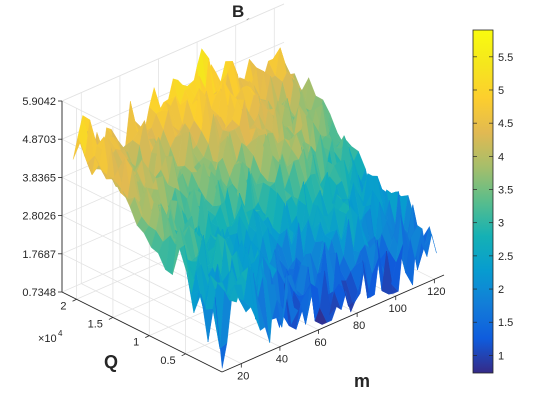 The width and height of the screenshot is (560, 420). I want to click on x-tick-label: 60, so click(320, 343).